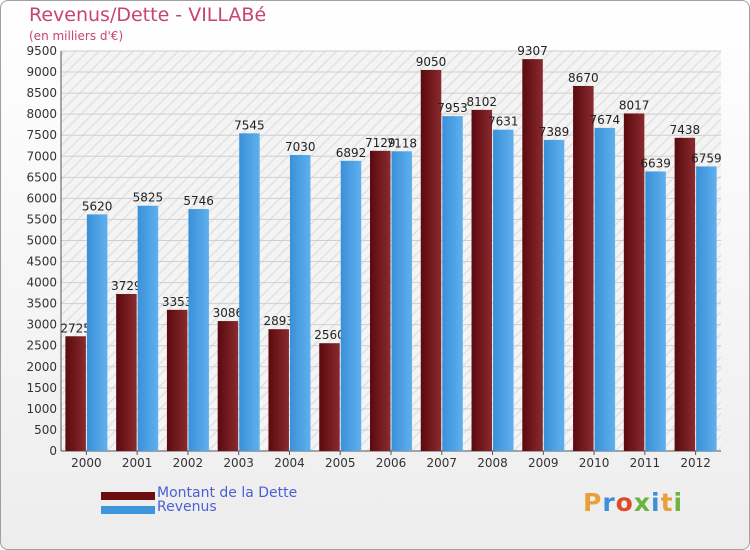 This screenshot has height=550, width=750. Describe the element at coordinates (391, 463) in the screenshot. I see `x-tick-label: 2006` at that location.